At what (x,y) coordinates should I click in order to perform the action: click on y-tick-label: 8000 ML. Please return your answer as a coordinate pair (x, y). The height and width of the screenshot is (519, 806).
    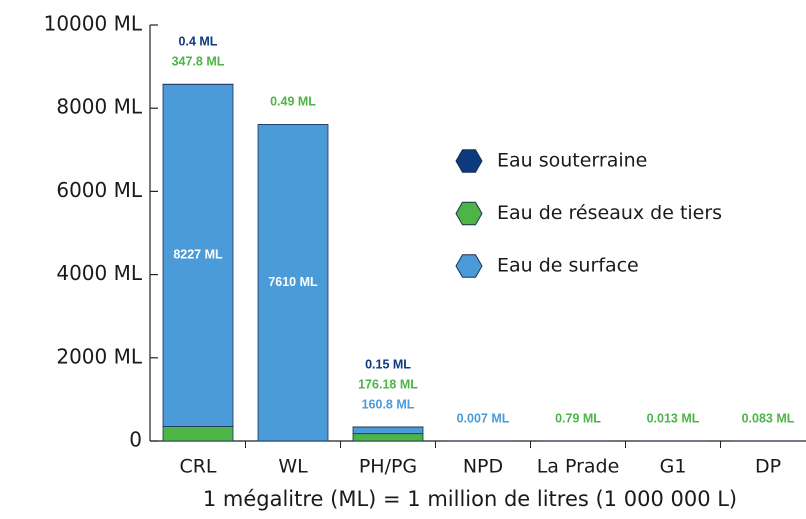
    Looking at the image, I should click on (99, 107).